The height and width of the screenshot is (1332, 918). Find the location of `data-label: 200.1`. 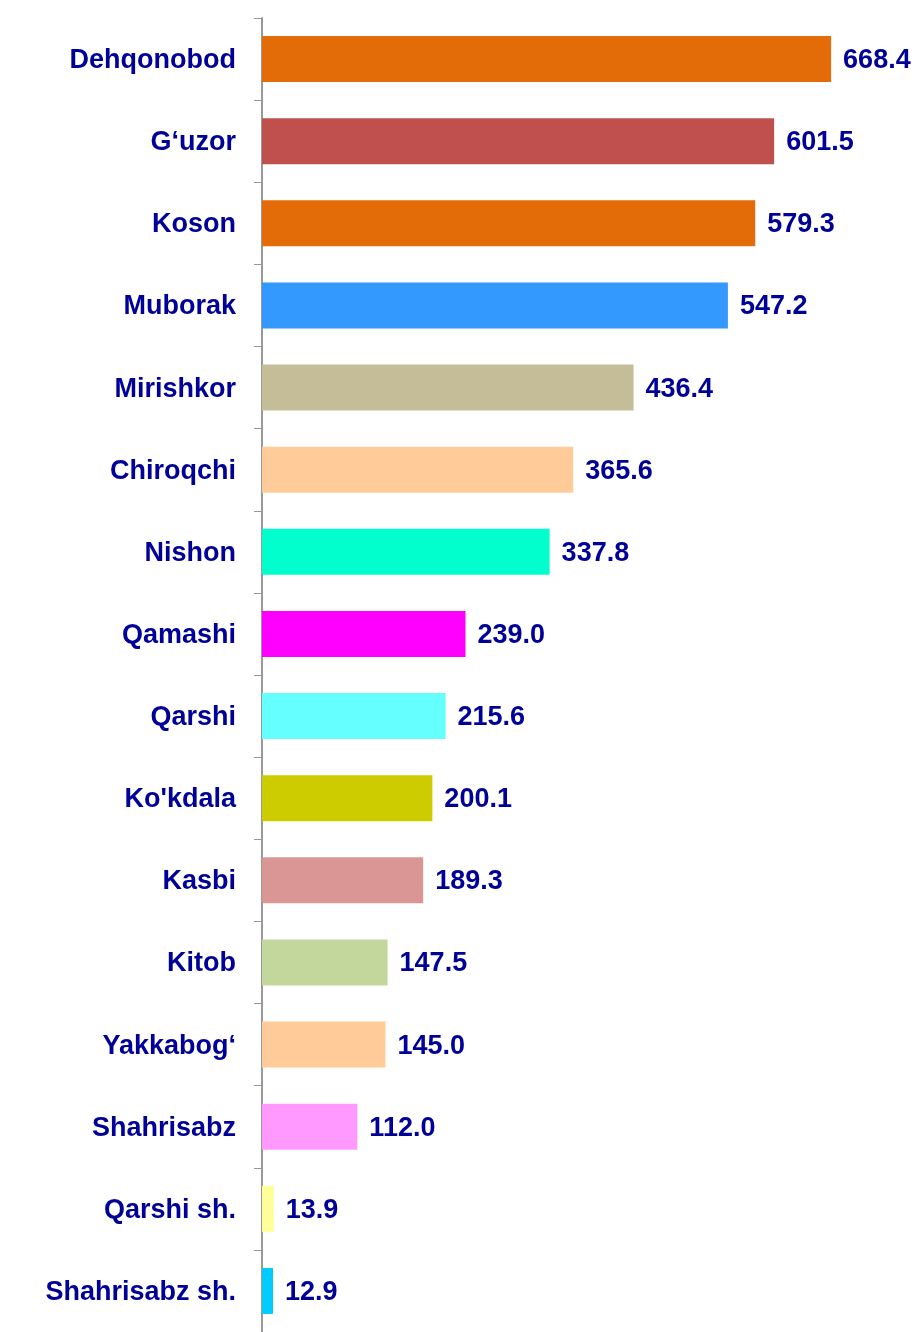

data-label: 200.1 is located at coordinates (478, 798).